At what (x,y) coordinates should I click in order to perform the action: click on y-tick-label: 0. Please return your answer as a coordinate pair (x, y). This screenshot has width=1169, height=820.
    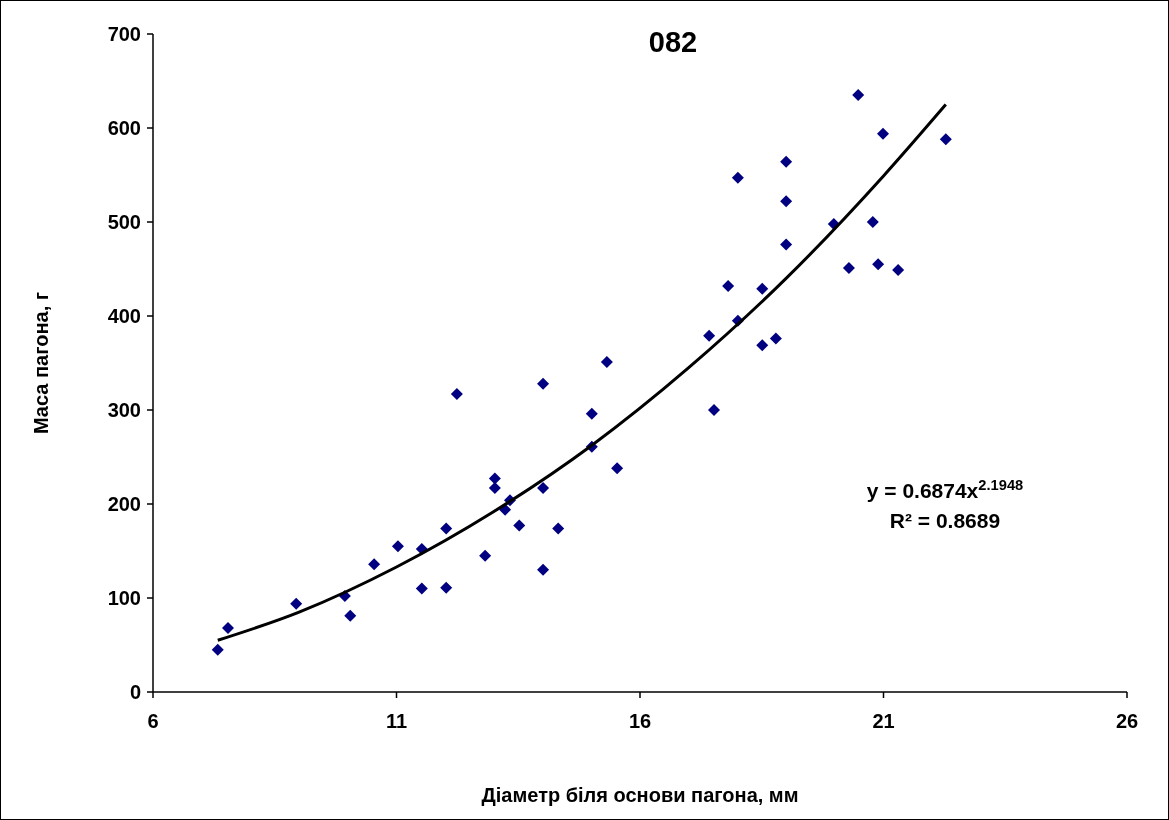
    Looking at the image, I should click on (135, 692).